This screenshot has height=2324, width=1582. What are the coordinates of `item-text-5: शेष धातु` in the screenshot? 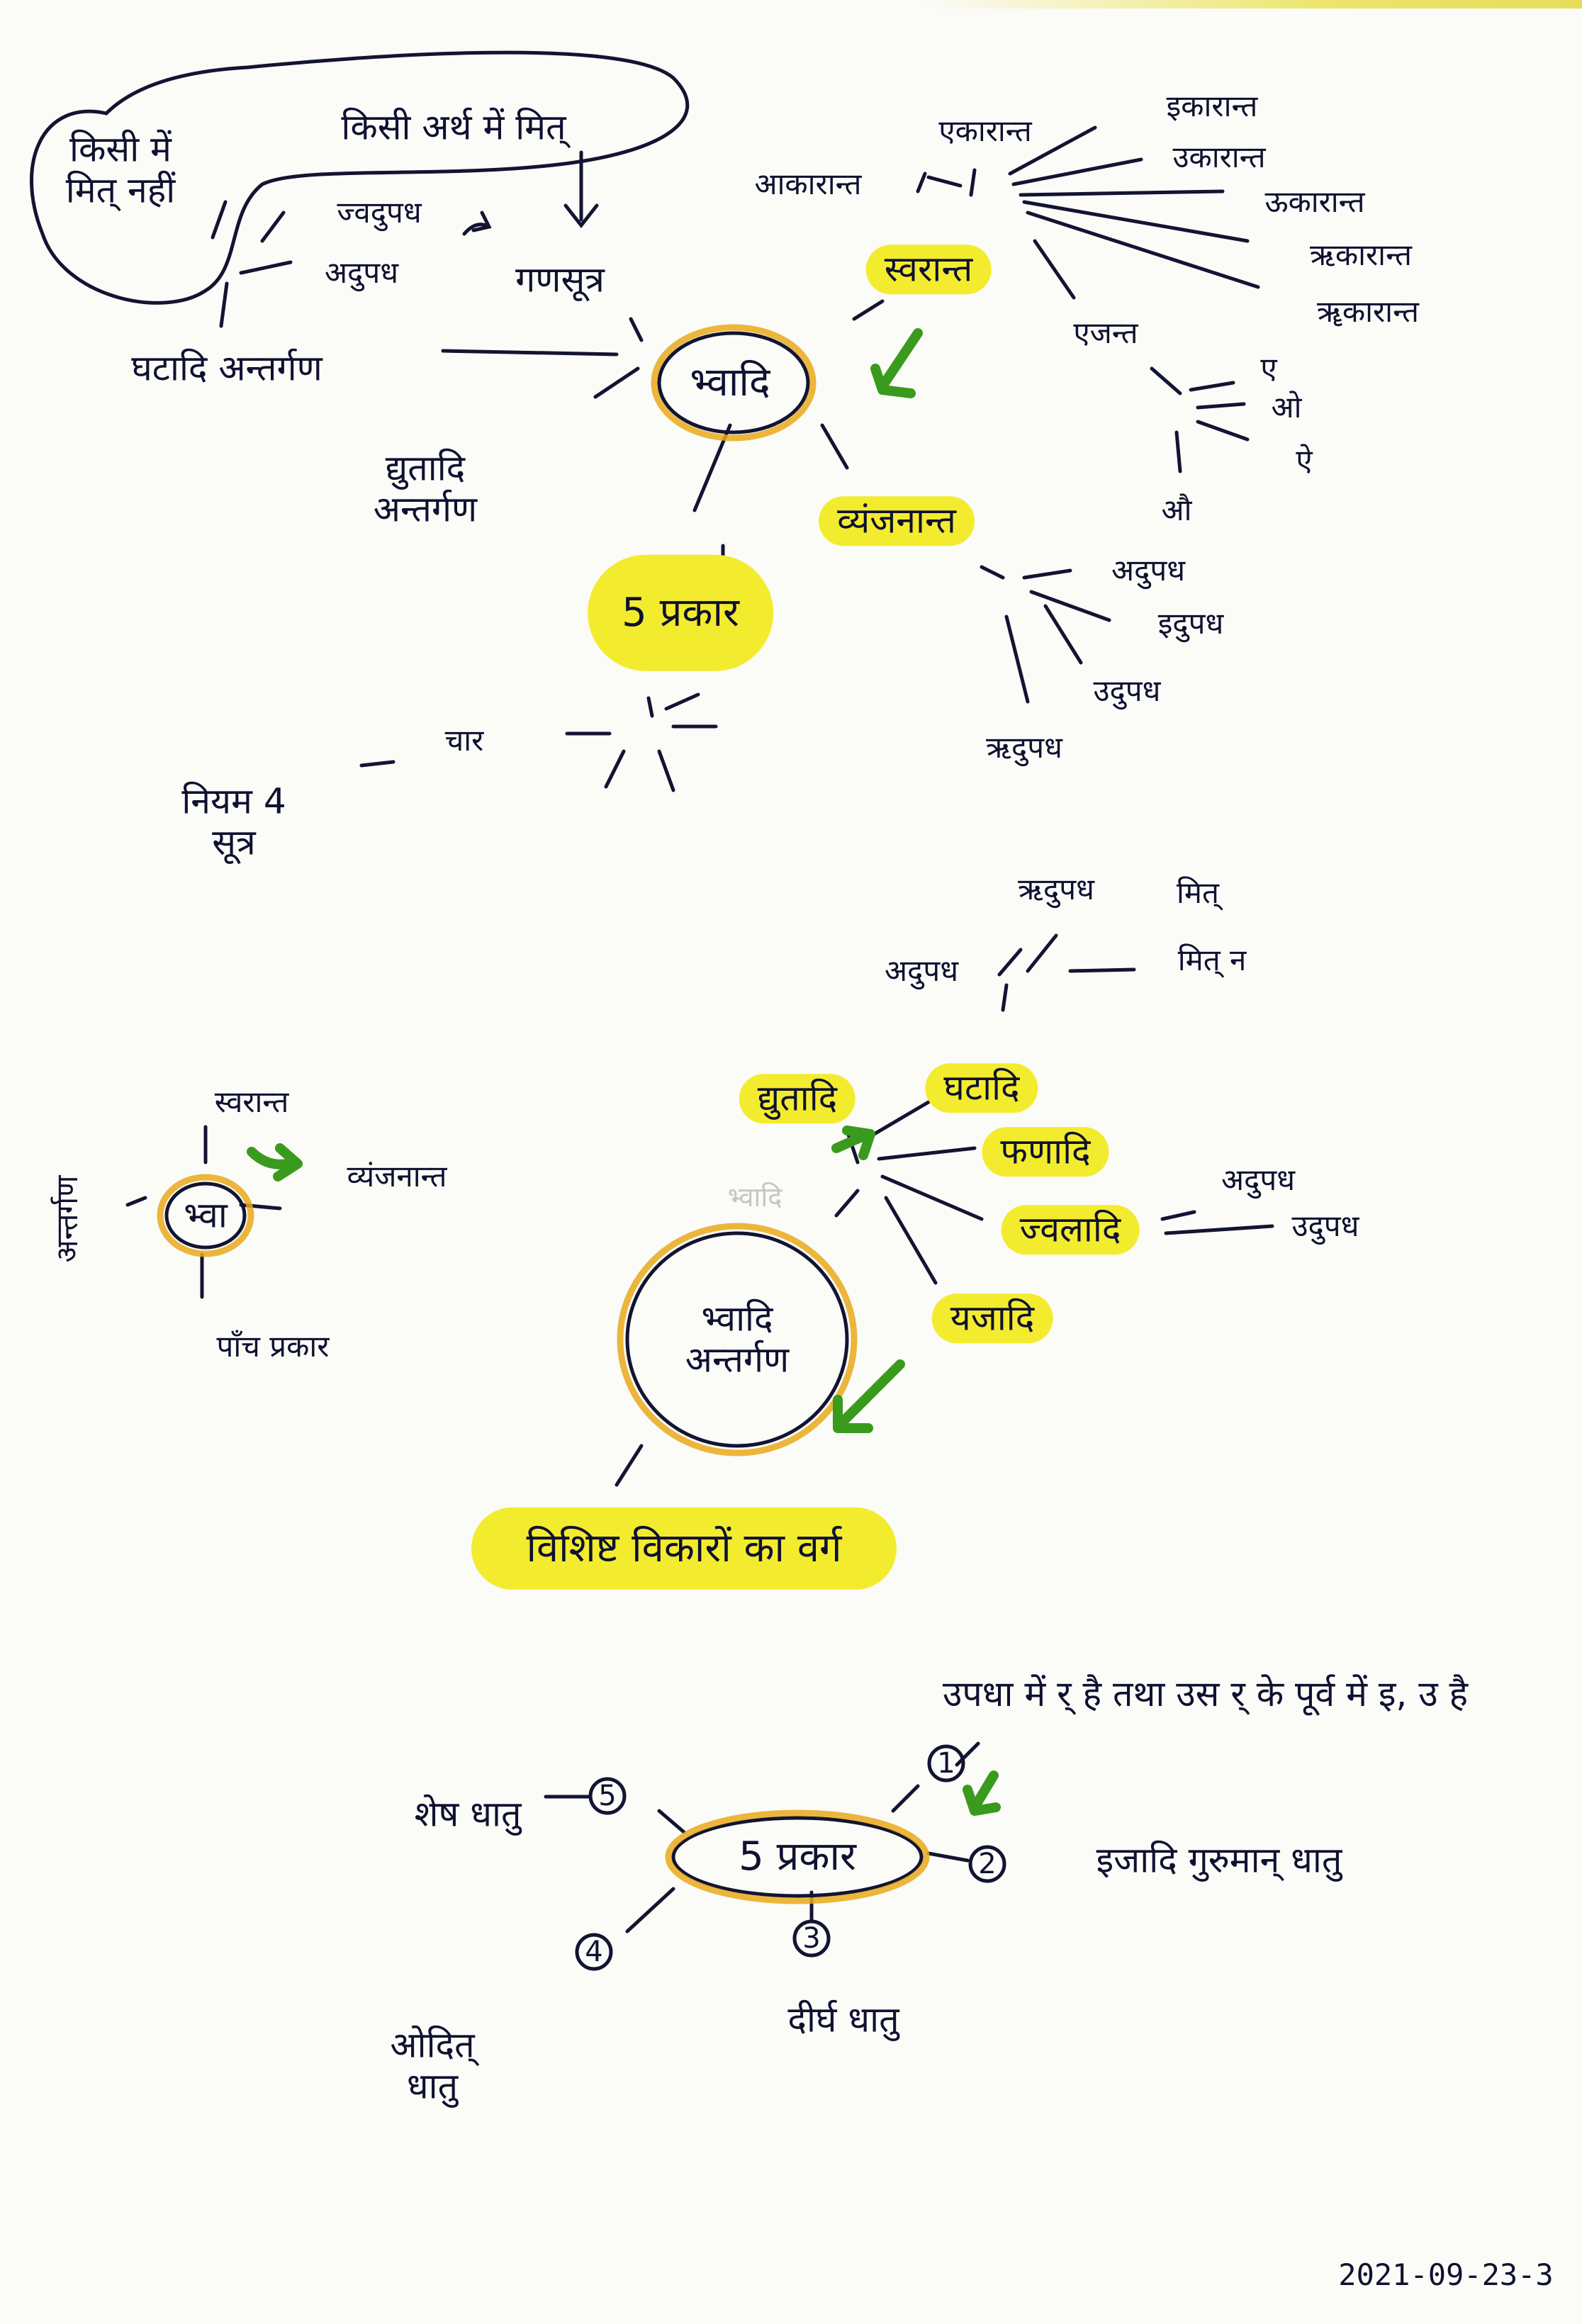 It's located at (468, 1814).